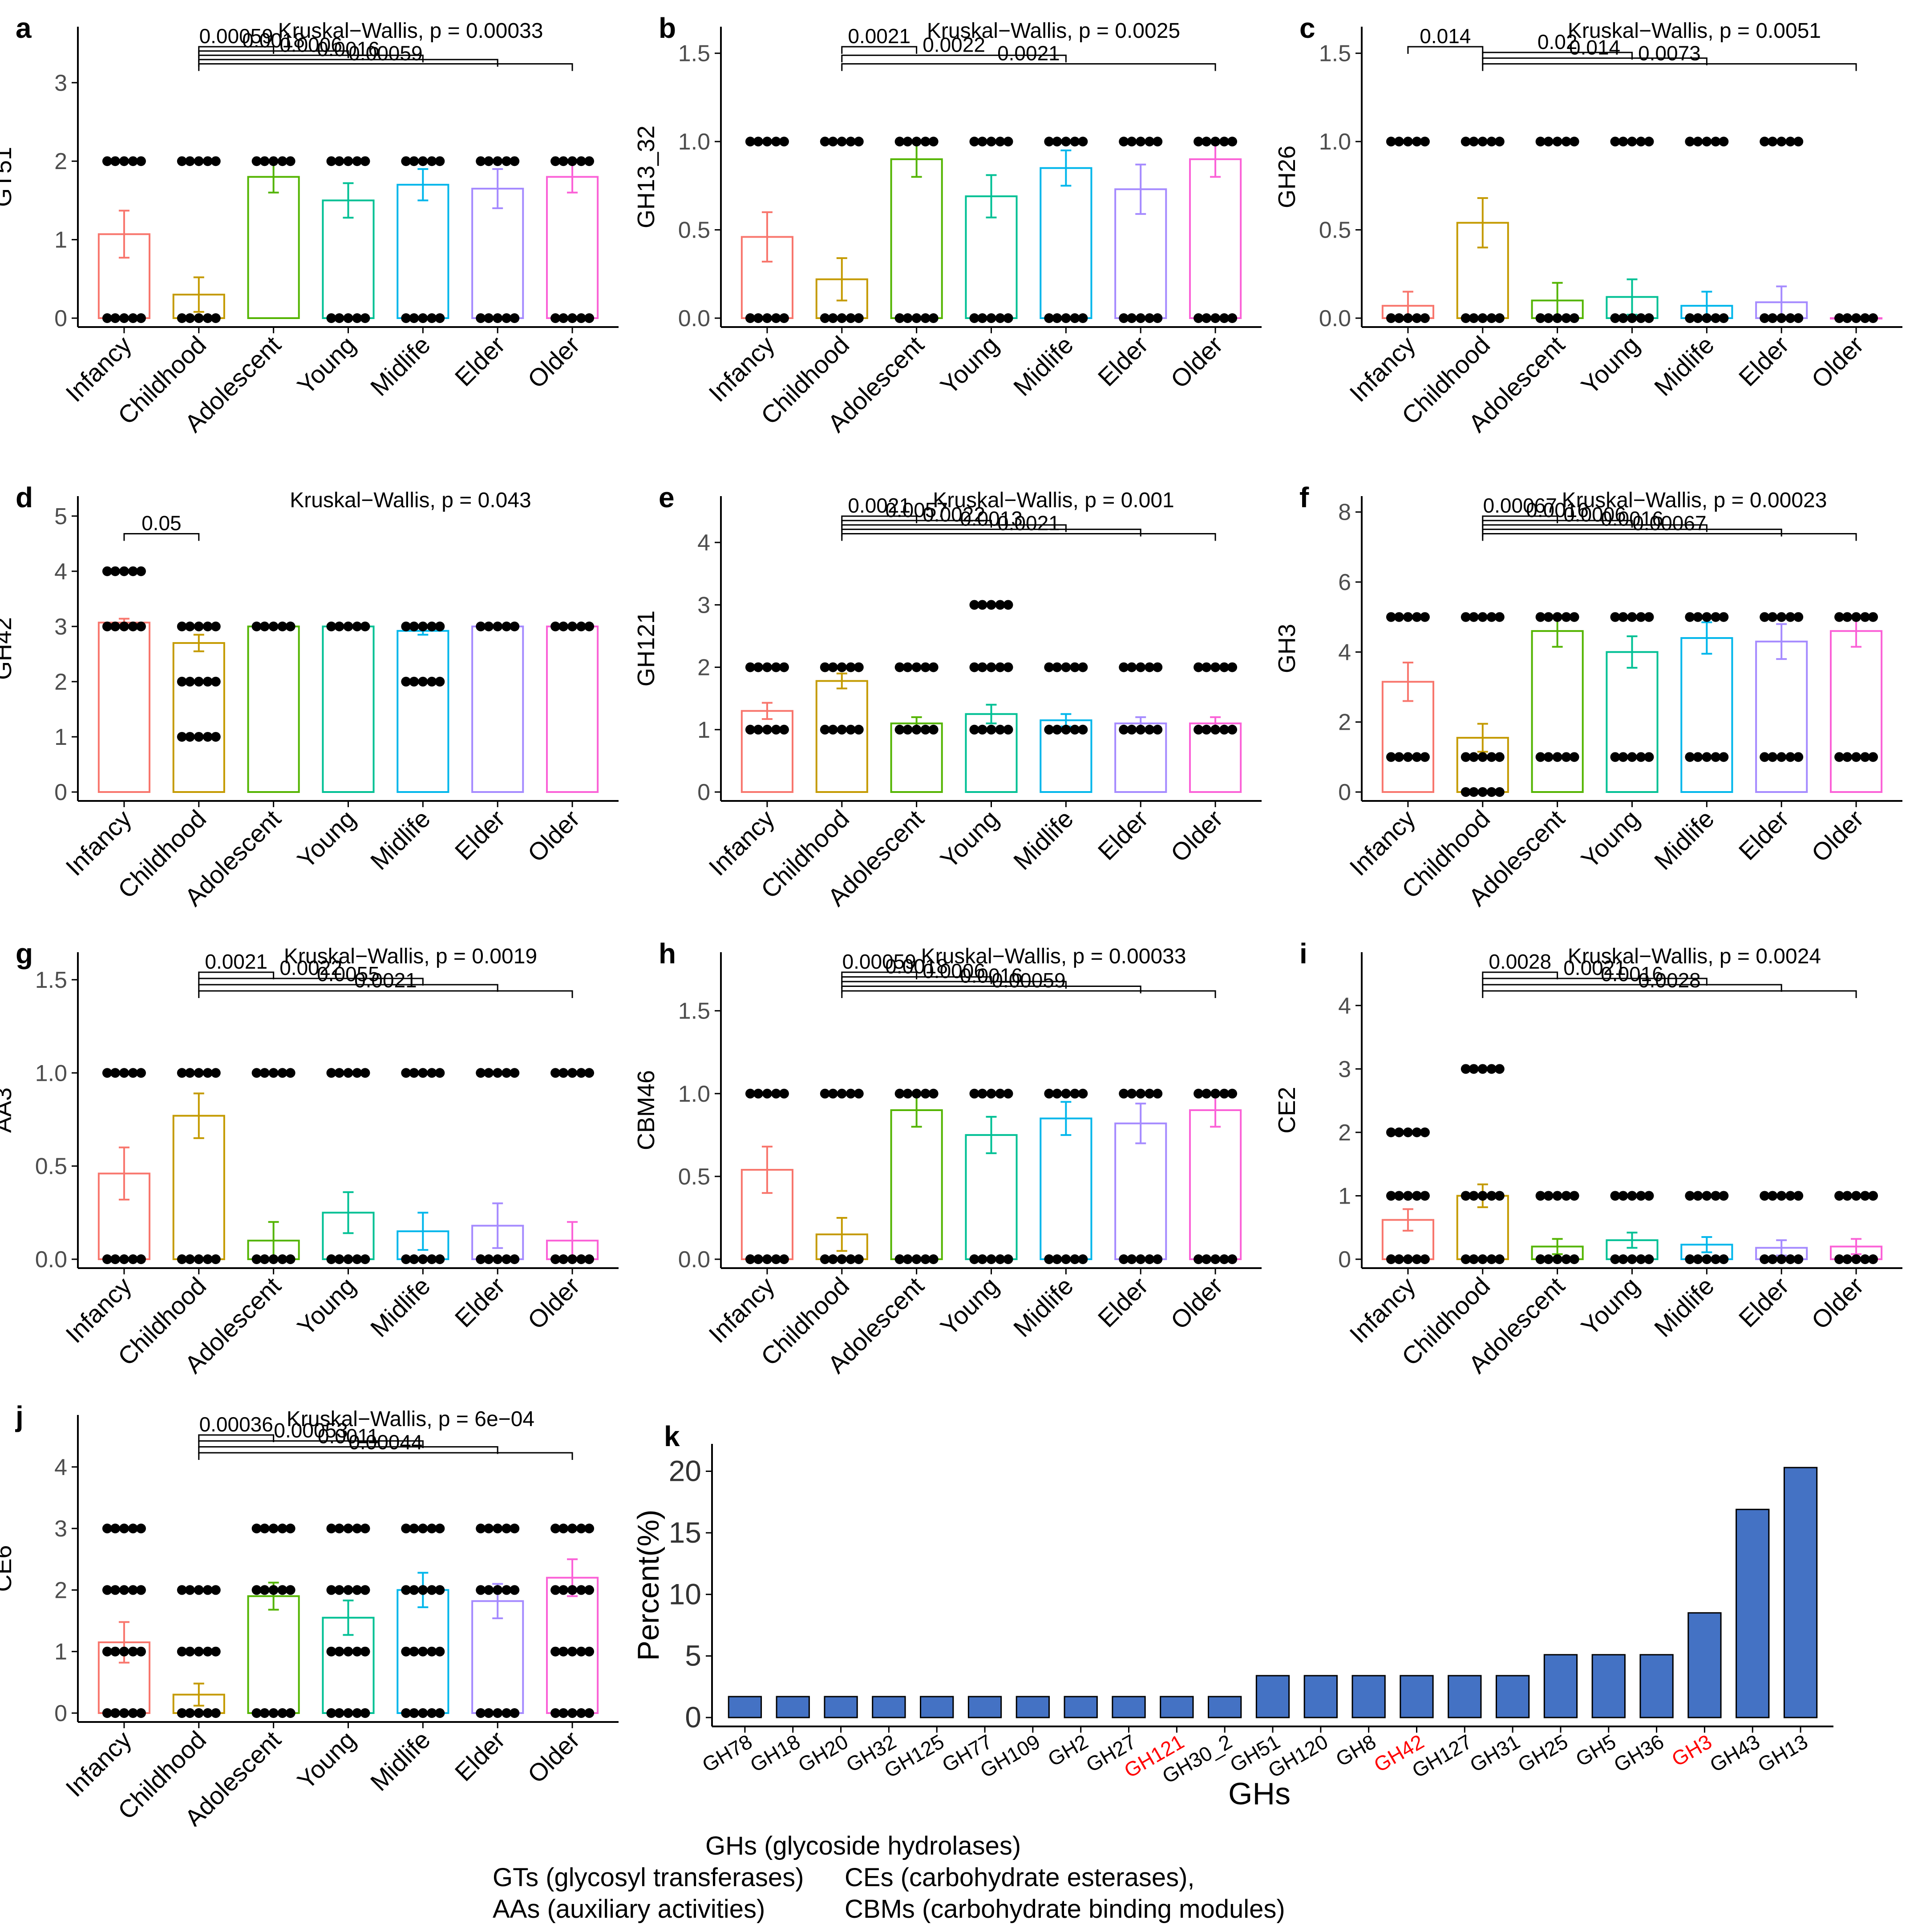  What do you see at coordinates (646, 648) in the screenshot?
I see `y-axis-title: GH121` at bounding box center [646, 648].